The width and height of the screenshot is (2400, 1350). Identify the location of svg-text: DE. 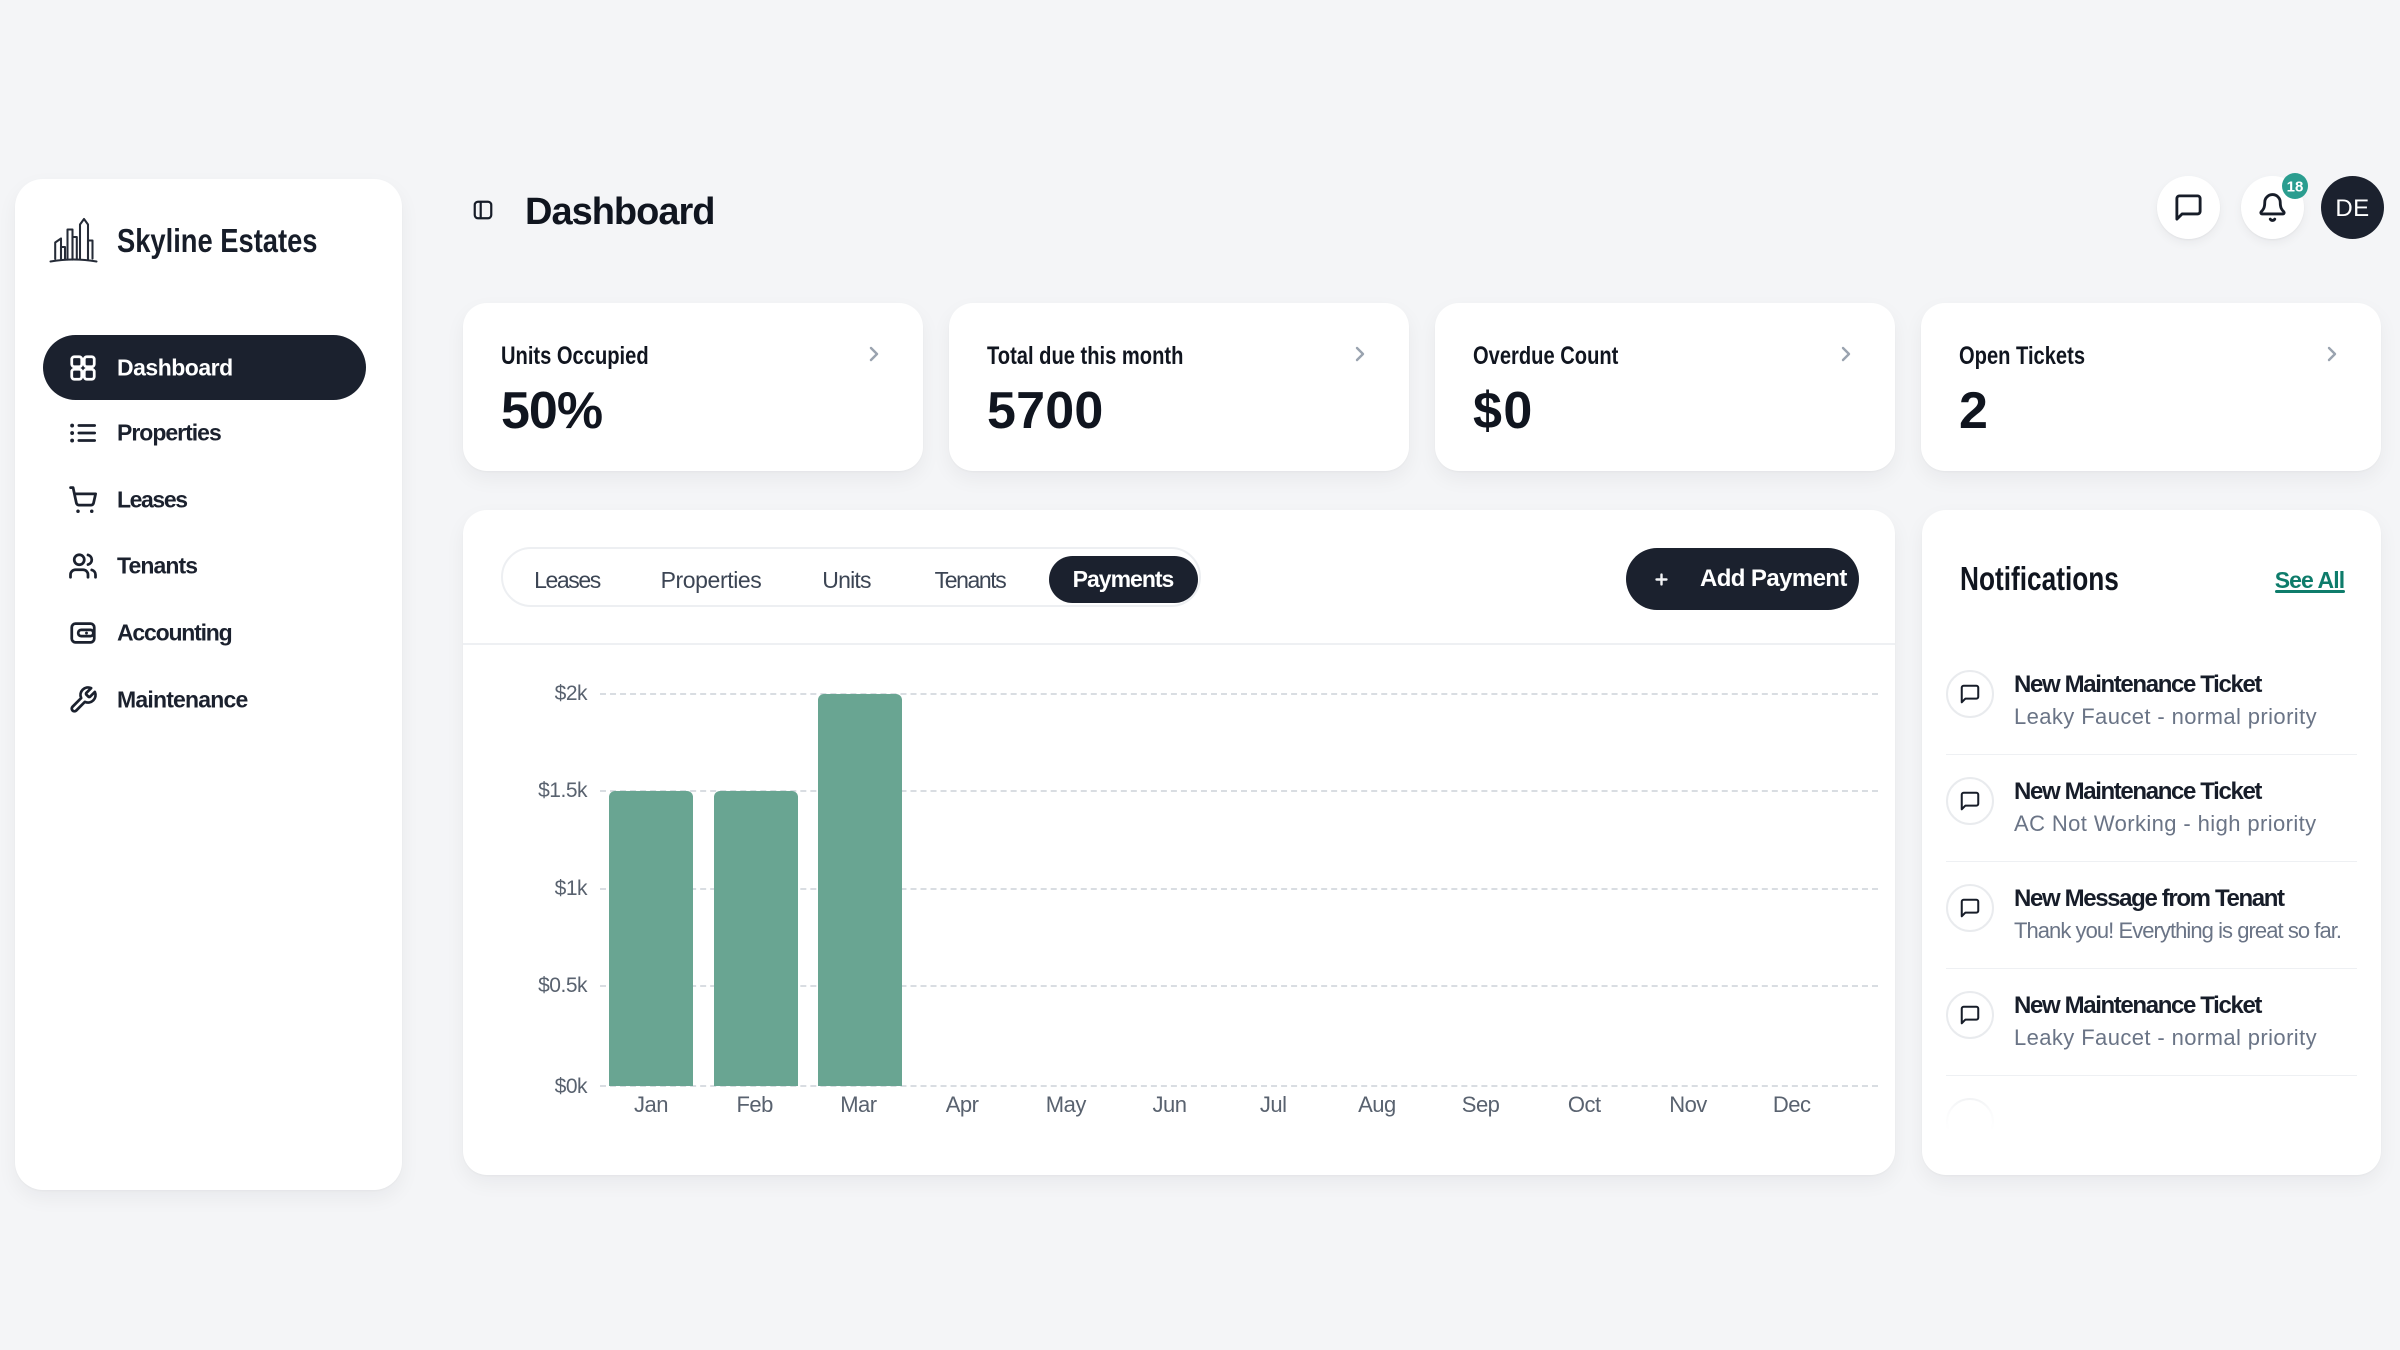
(2352, 208).